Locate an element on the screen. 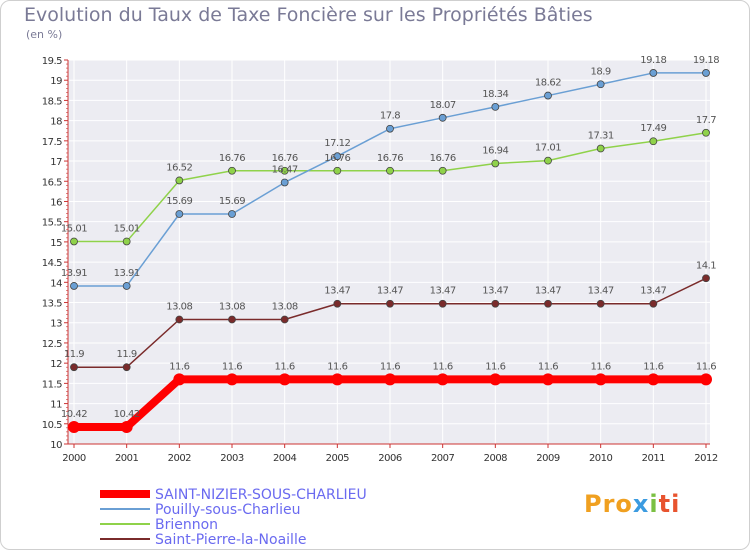 This screenshot has height=550, width=750. y-tick-label: 13 is located at coordinates (56, 324).